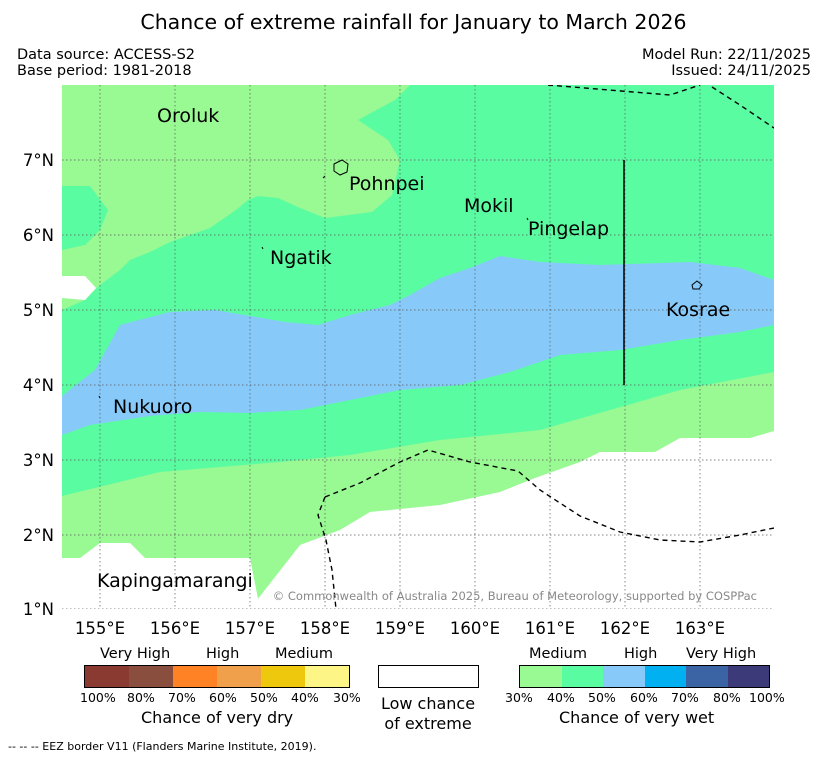 Image resolution: width=827 pixels, height=758 pixels. I want to click on nukuoro-dot, so click(99, 397).